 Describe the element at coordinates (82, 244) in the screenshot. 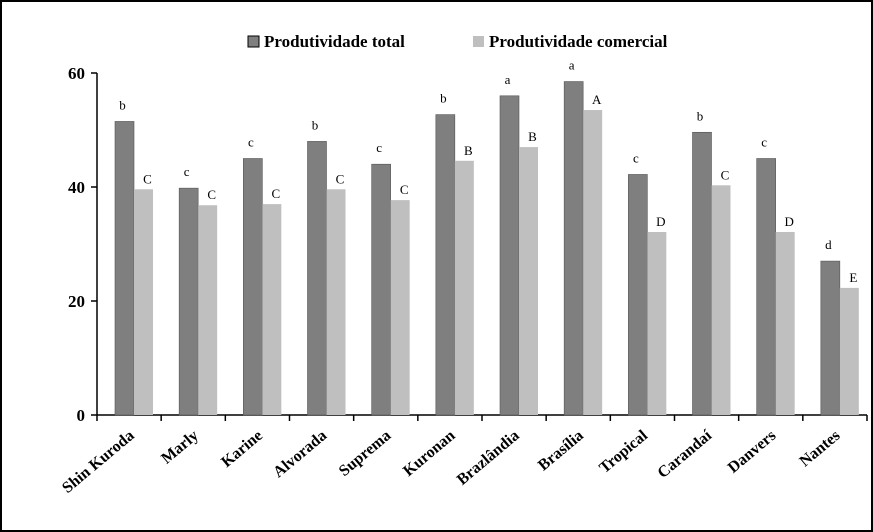

I see `y-axis-ticks: 0 20 40 60` at that location.